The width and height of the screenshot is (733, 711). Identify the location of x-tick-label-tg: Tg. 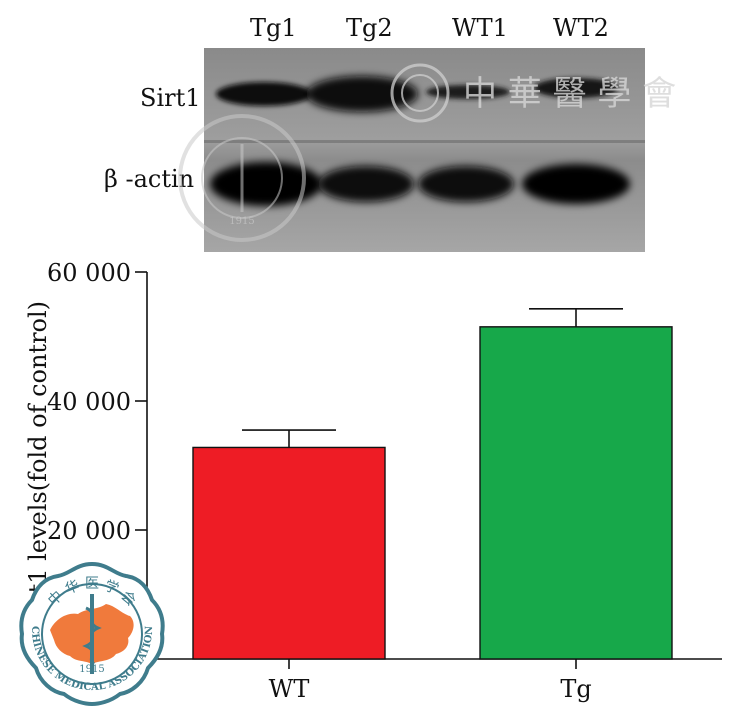
(575, 689).